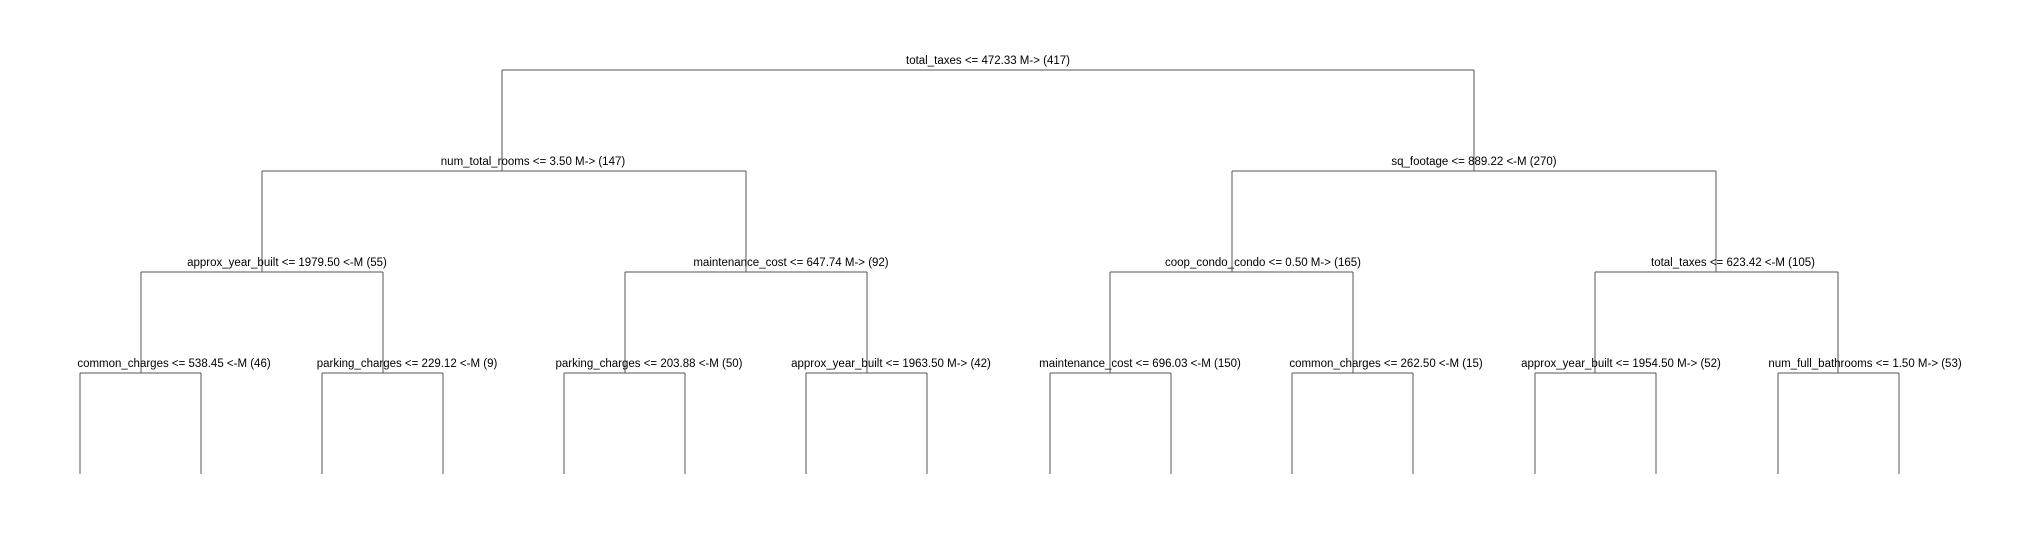  Describe the element at coordinates (287, 263) in the screenshot. I see `node-label-l2-1: approx_year_built <= 1979.50 <-M (55)` at that location.